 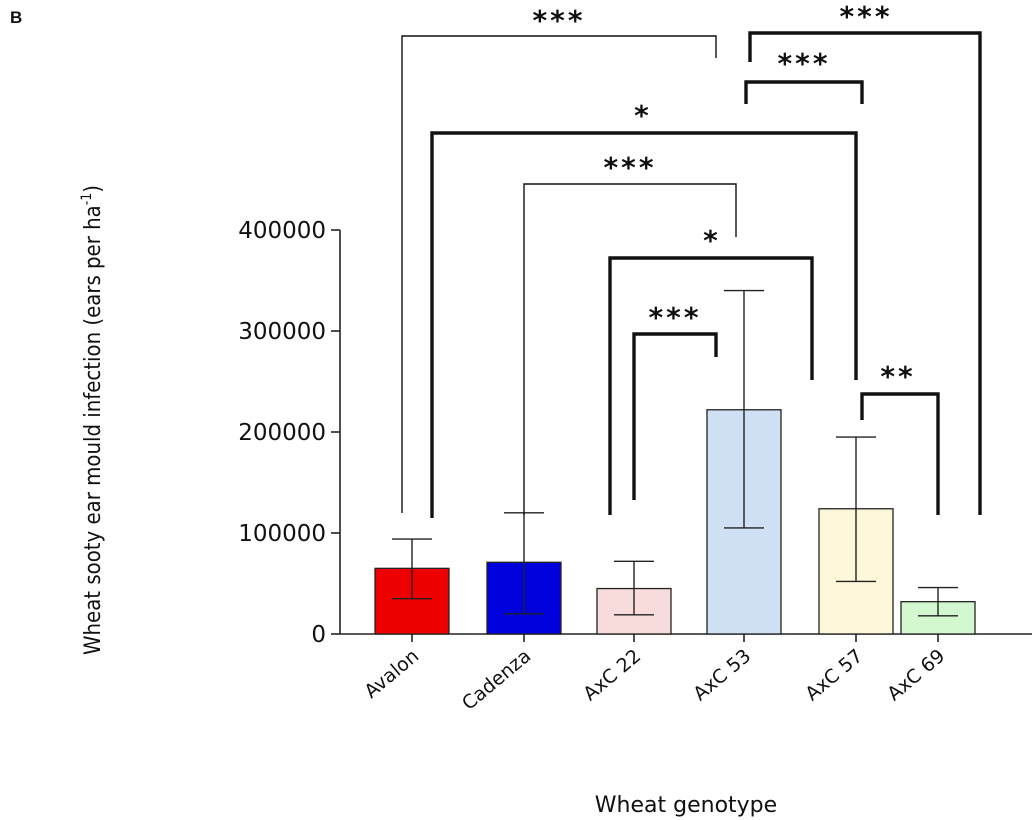 I want to click on y-axis-title-sup: -1, so click(x=87, y=199).